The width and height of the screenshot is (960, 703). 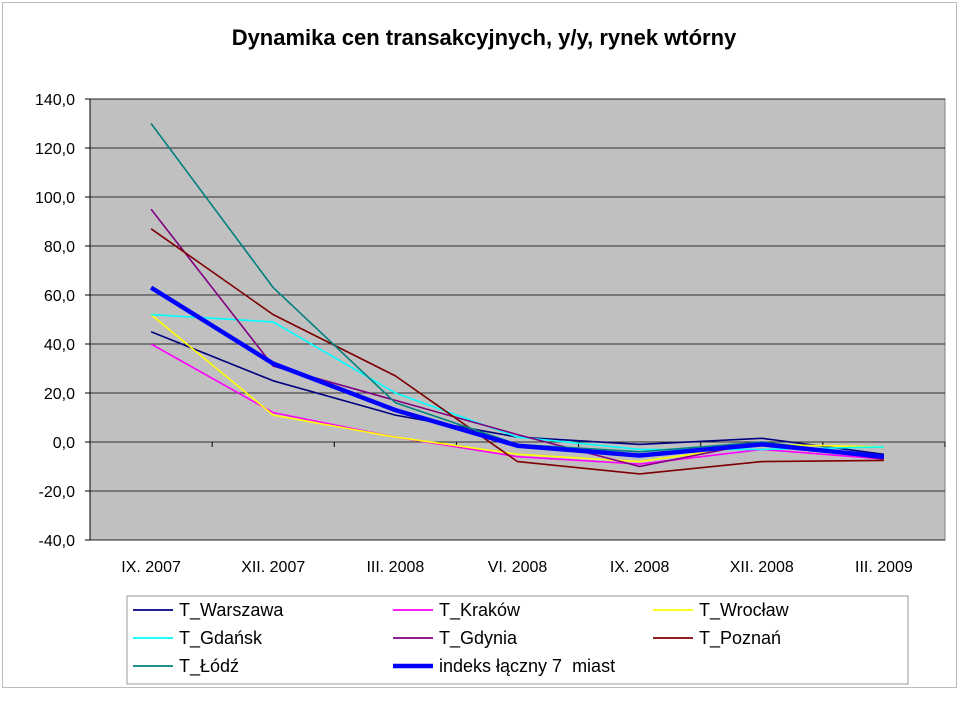 What do you see at coordinates (55, 149) in the screenshot?
I see `y-tick-label: 120,0` at bounding box center [55, 149].